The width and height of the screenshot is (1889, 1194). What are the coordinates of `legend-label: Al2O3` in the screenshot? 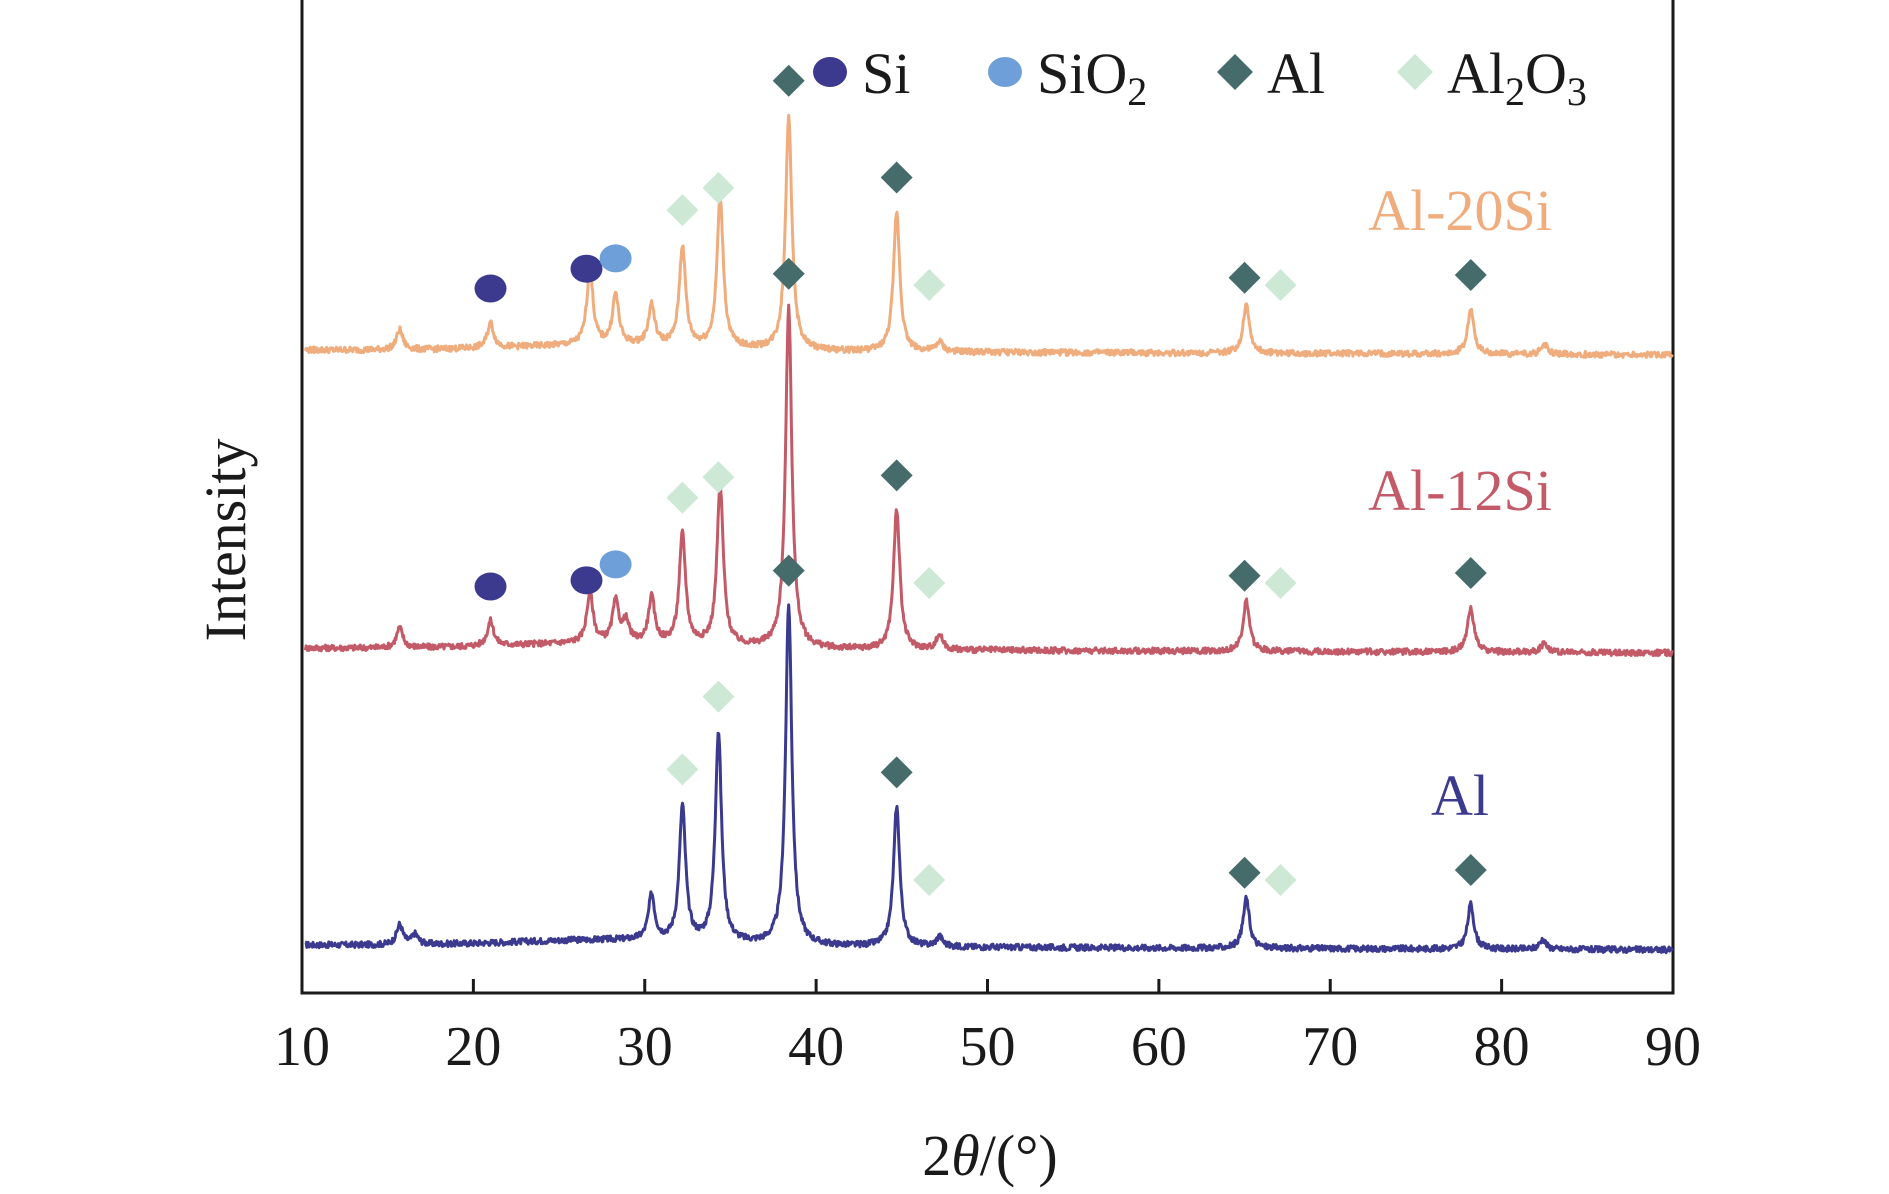 It's located at (1517, 77).